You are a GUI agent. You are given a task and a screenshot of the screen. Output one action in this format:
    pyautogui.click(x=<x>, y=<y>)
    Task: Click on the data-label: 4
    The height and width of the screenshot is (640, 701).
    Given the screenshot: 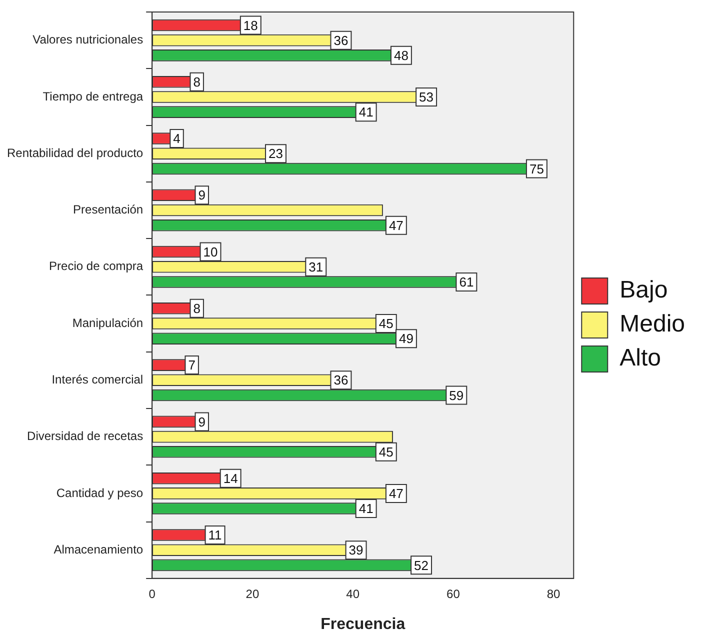 What is the action you would take?
    pyautogui.click(x=176, y=138)
    